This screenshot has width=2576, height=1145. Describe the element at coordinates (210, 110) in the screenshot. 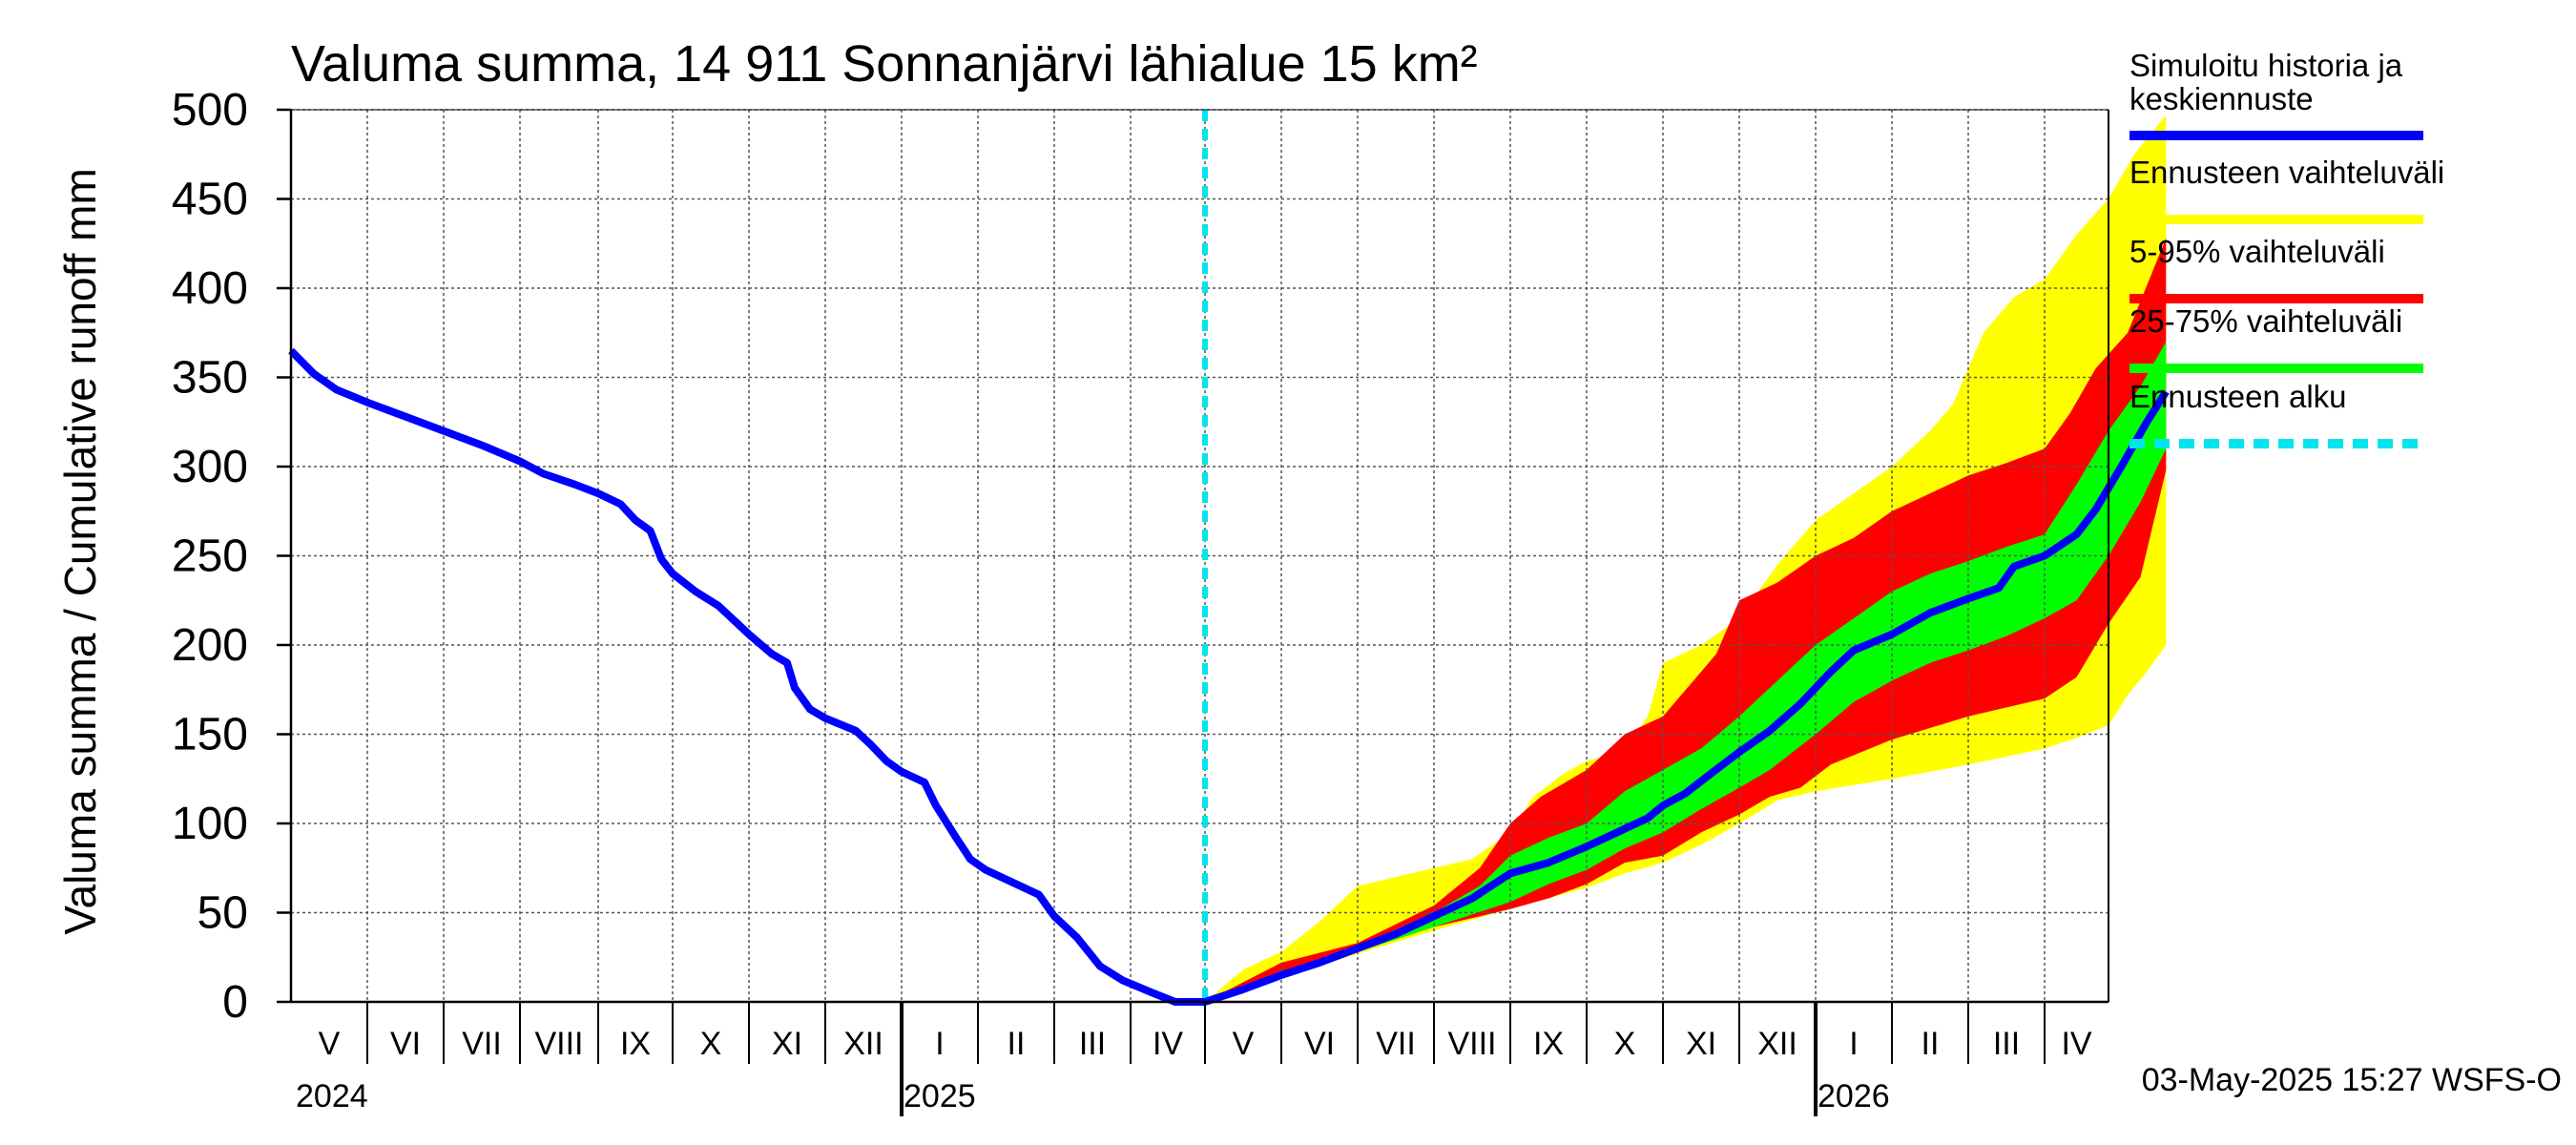

I see `y-tick-label: 500` at that location.